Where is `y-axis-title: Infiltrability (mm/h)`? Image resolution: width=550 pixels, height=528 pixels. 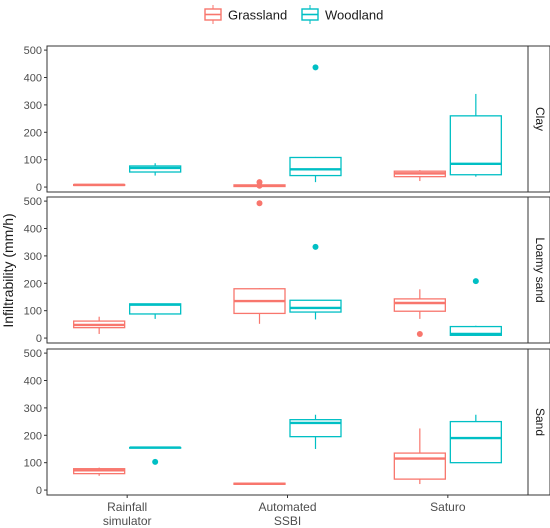
y-axis-title: Infiltrability (mm/h) is located at coordinates (8, 270).